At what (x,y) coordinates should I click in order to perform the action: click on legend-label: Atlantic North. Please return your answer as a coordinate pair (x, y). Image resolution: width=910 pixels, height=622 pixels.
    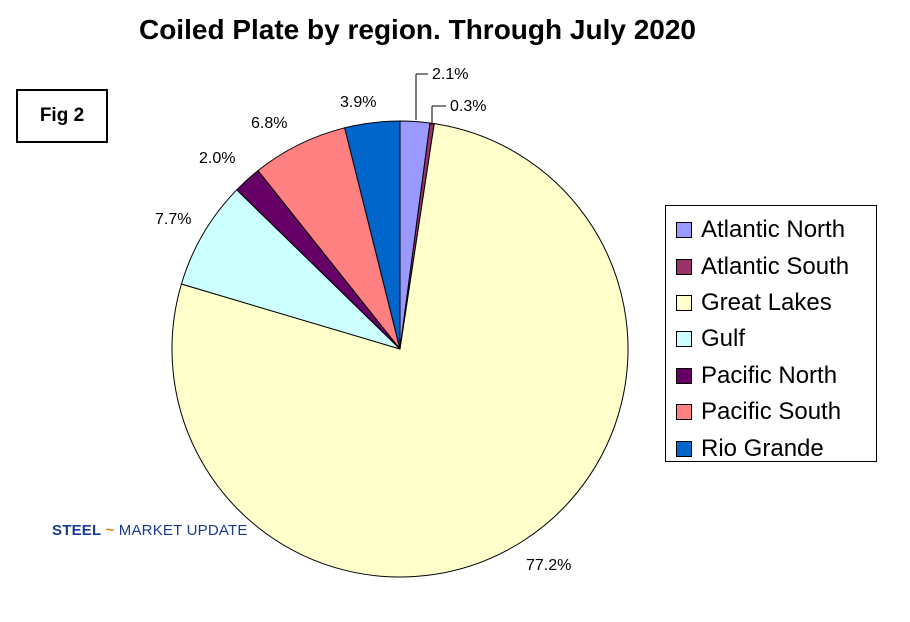
    Looking at the image, I should click on (773, 230).